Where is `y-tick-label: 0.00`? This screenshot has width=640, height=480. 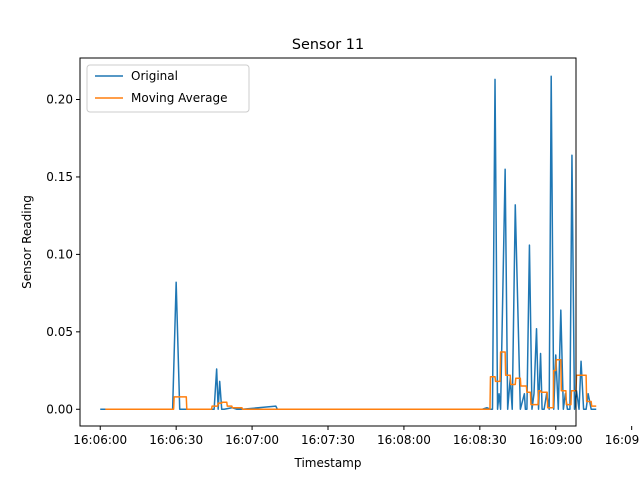 y-tick-label: 0.00 is located at coordinates (59, 409).